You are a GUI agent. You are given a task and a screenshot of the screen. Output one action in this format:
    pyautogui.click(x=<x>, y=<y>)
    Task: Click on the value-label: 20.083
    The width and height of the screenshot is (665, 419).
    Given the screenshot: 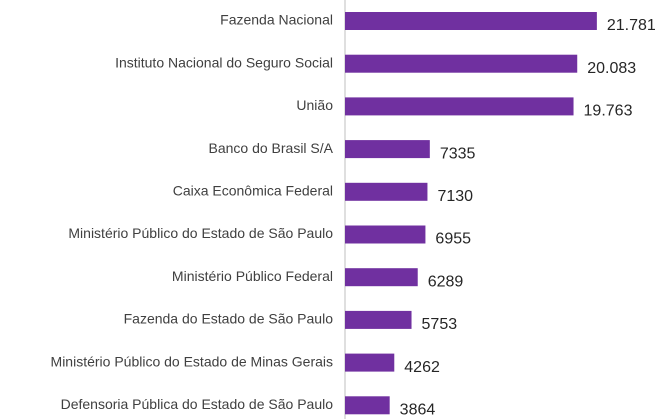 What is the action you would take?
    pyautogui.click(x=611, y=68)
    